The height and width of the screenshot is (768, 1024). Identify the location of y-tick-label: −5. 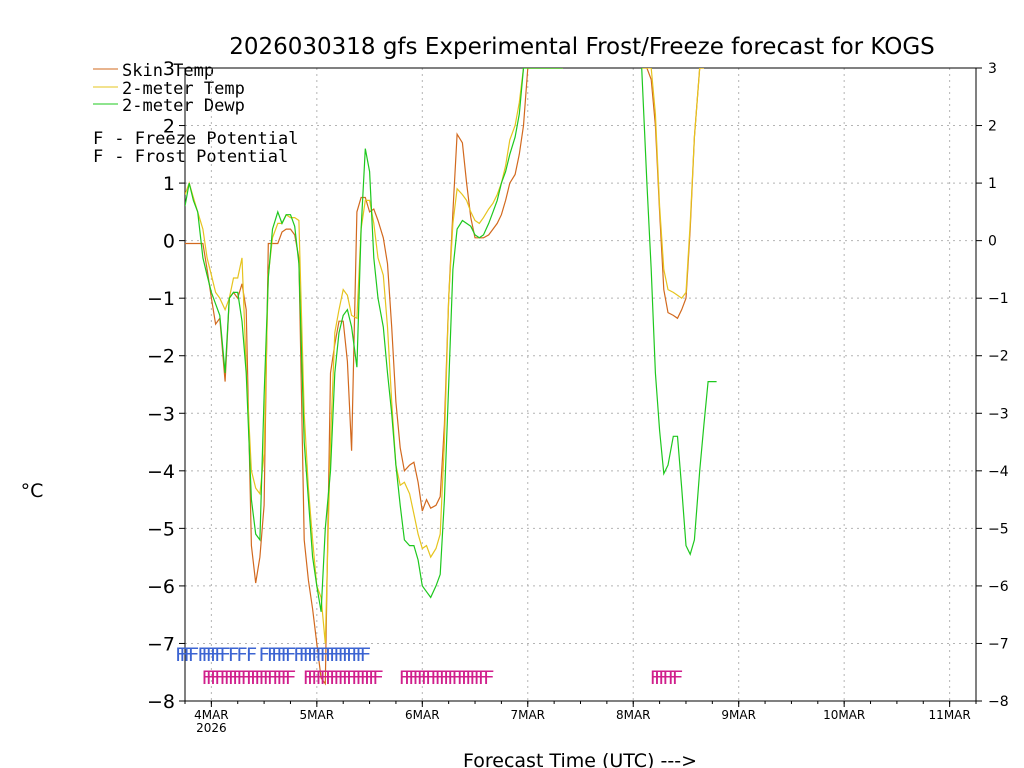
(161, 529).